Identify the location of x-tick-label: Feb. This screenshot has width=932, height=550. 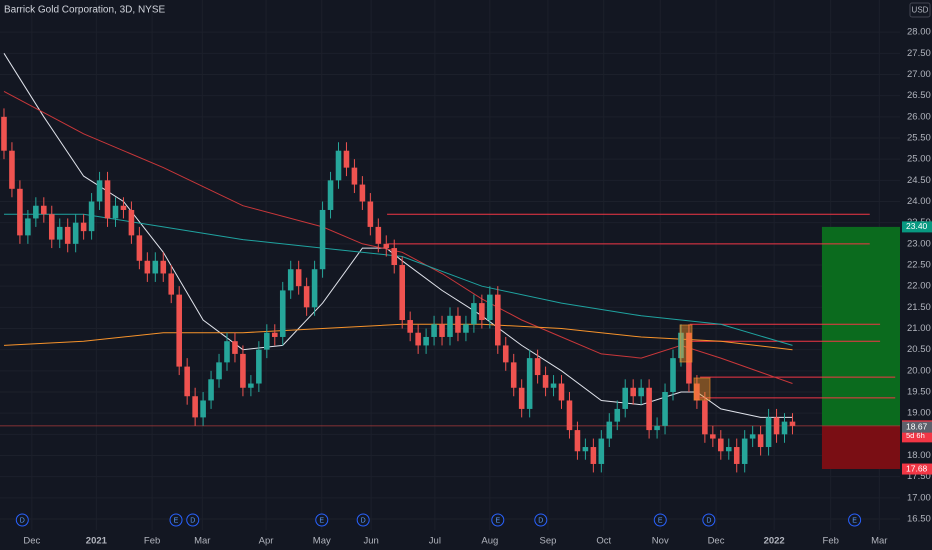
(152, 541).